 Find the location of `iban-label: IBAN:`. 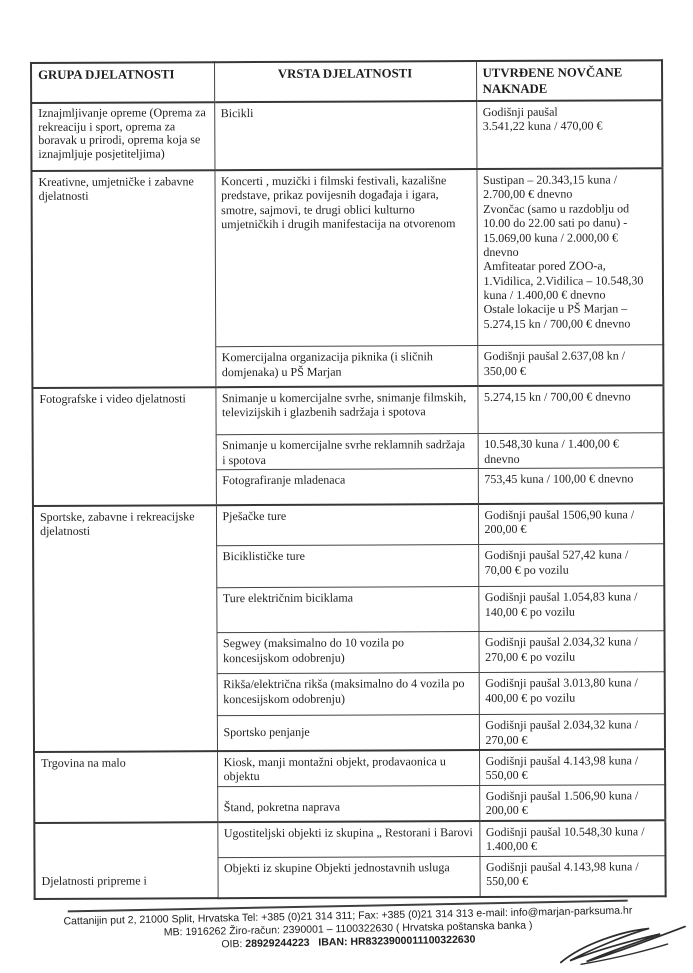

iban-label: IBAN: is located at coordinates (333, 942).